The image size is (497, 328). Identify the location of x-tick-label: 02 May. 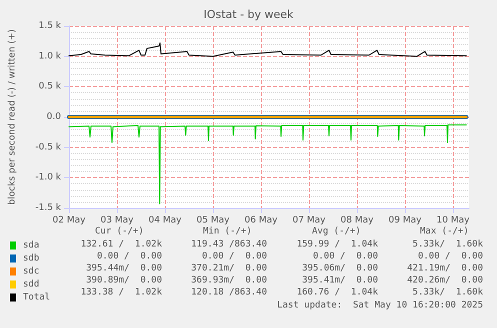
(69, 221).